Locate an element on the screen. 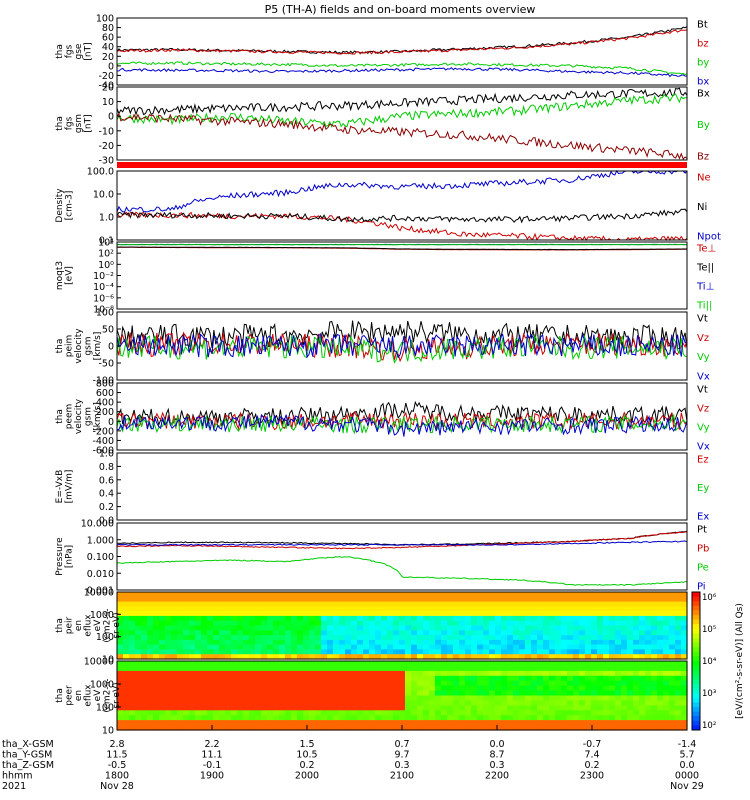 Image resolution: width=750 pixels, height=800 pixels. x-tick-label: 2.2 is located at coordinates (211, 744).